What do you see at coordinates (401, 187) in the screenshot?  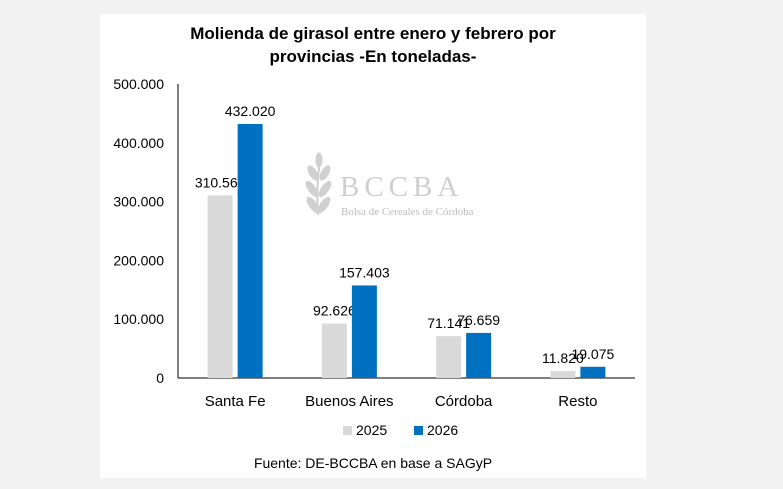 I see `watermark-name: BCCBA` at bounding box center [401, 187].